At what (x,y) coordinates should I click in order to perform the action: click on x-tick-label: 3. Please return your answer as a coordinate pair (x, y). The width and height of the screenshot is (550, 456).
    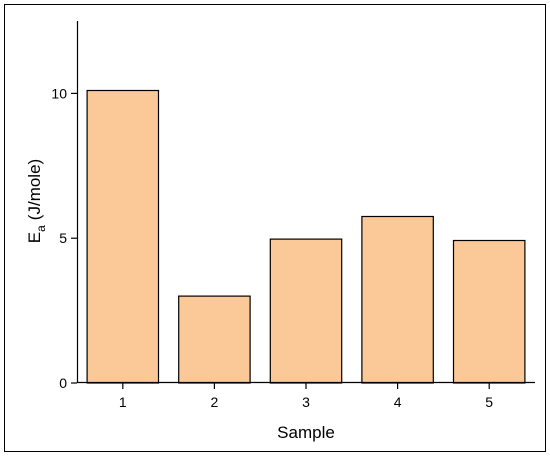
    Looking at the image, I should click on (306, 402).